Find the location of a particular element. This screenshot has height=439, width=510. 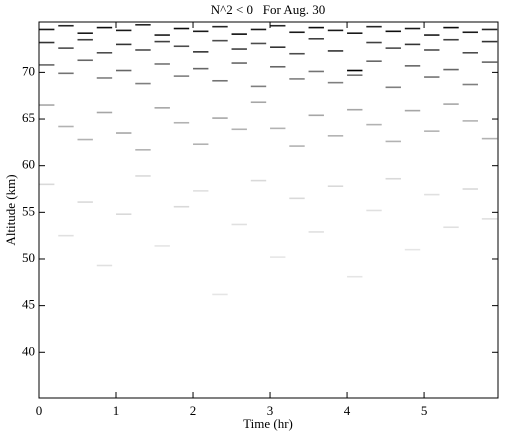

y-tick-label: 65 is located at coordinates (28, 117).